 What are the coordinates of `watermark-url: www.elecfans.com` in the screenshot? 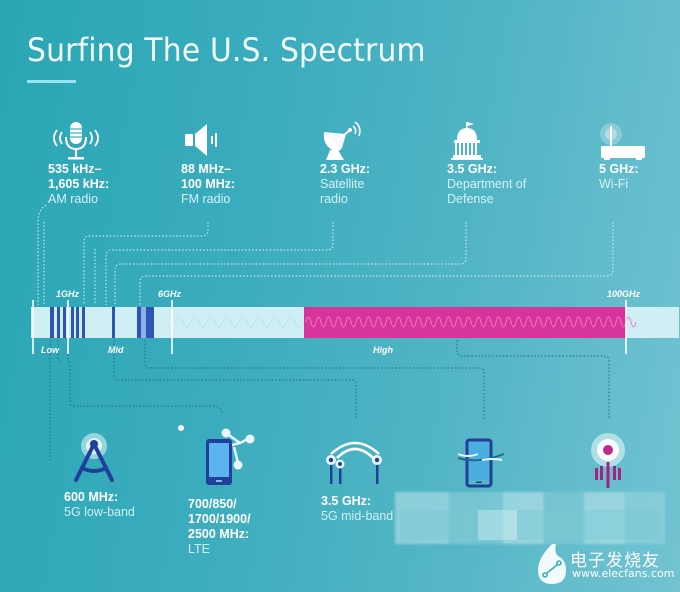 It's located at (623, 573).